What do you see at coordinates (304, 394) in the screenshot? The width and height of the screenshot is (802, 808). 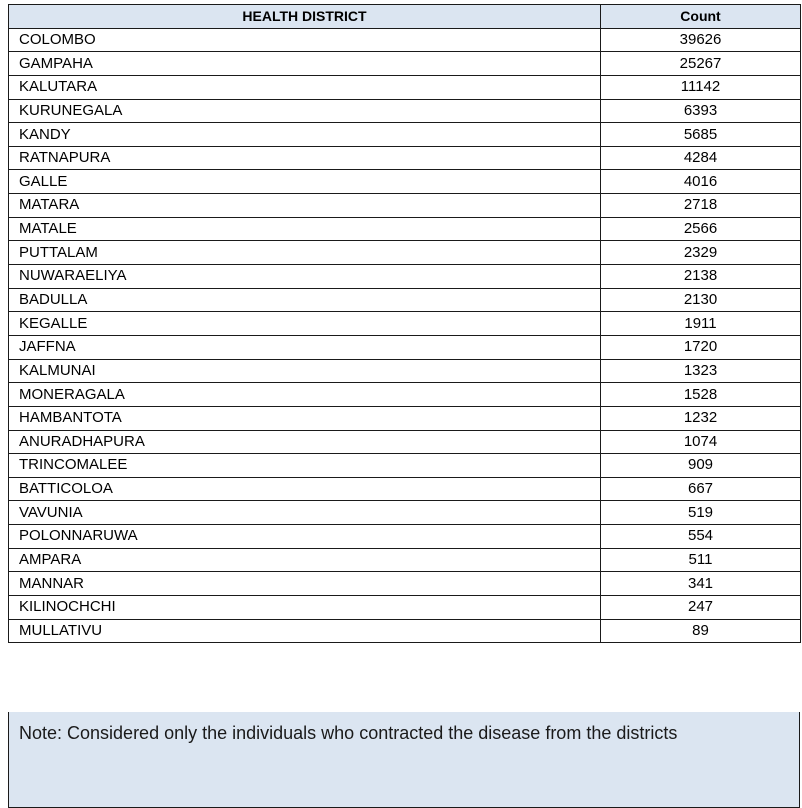 I see `district-name-cell: MONERAGALA` at bounding box center [304, 394].